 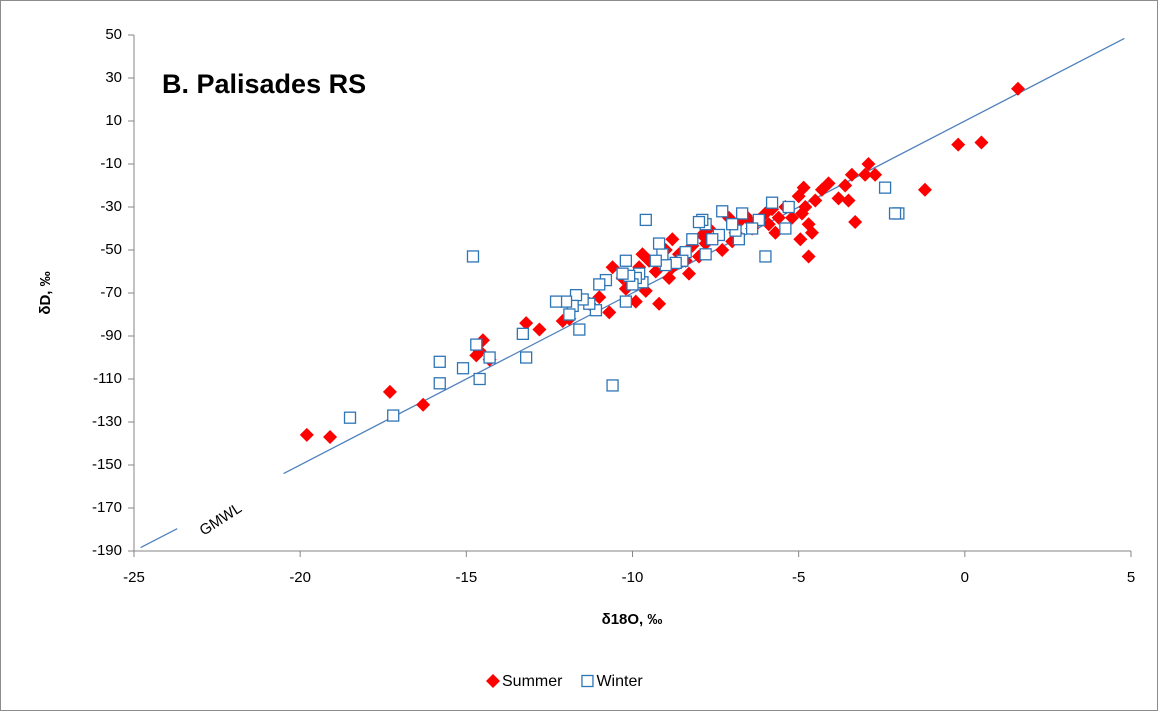 I want to click on x-tick-label: -5, so click(x=798, y=577).